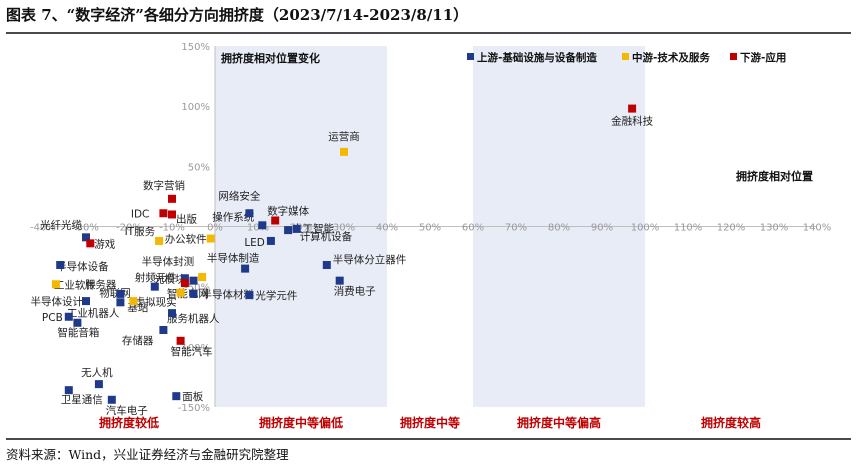 This screenshot has height=467, width=857. I want to click on data-point-label: 出版, so click(186, 218).